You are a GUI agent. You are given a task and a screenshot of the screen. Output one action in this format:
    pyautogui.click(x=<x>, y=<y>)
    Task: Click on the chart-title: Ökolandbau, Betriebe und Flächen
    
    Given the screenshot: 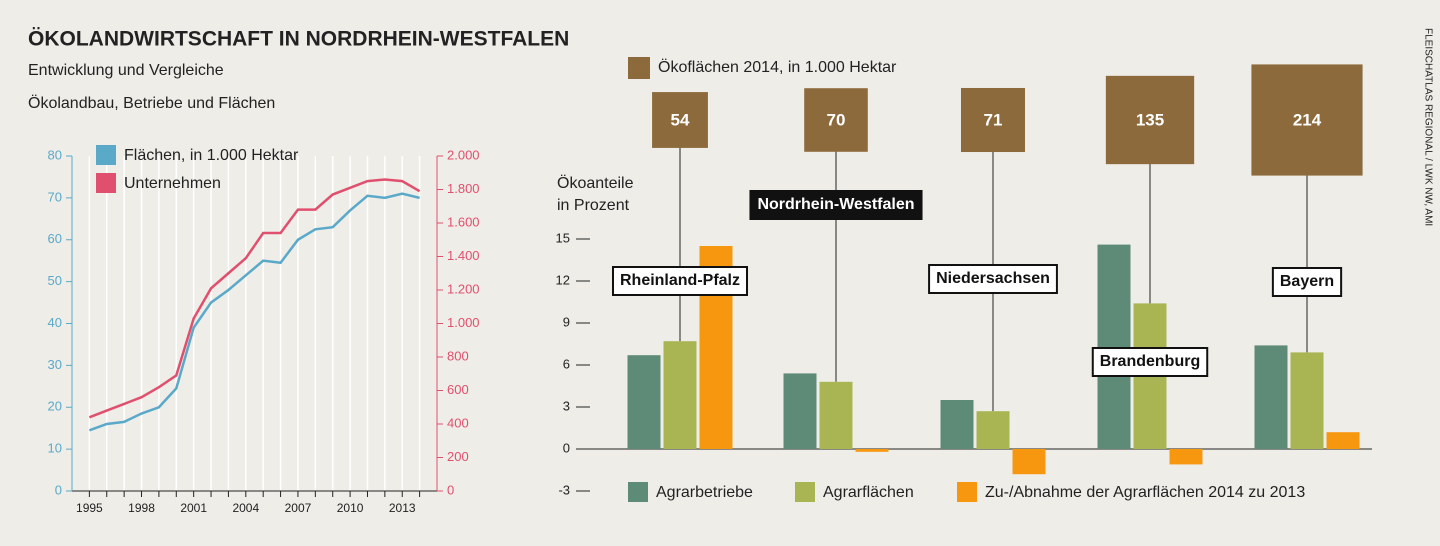 What is the action you would take?
    pyautogui.click(x=151, y=103)
    